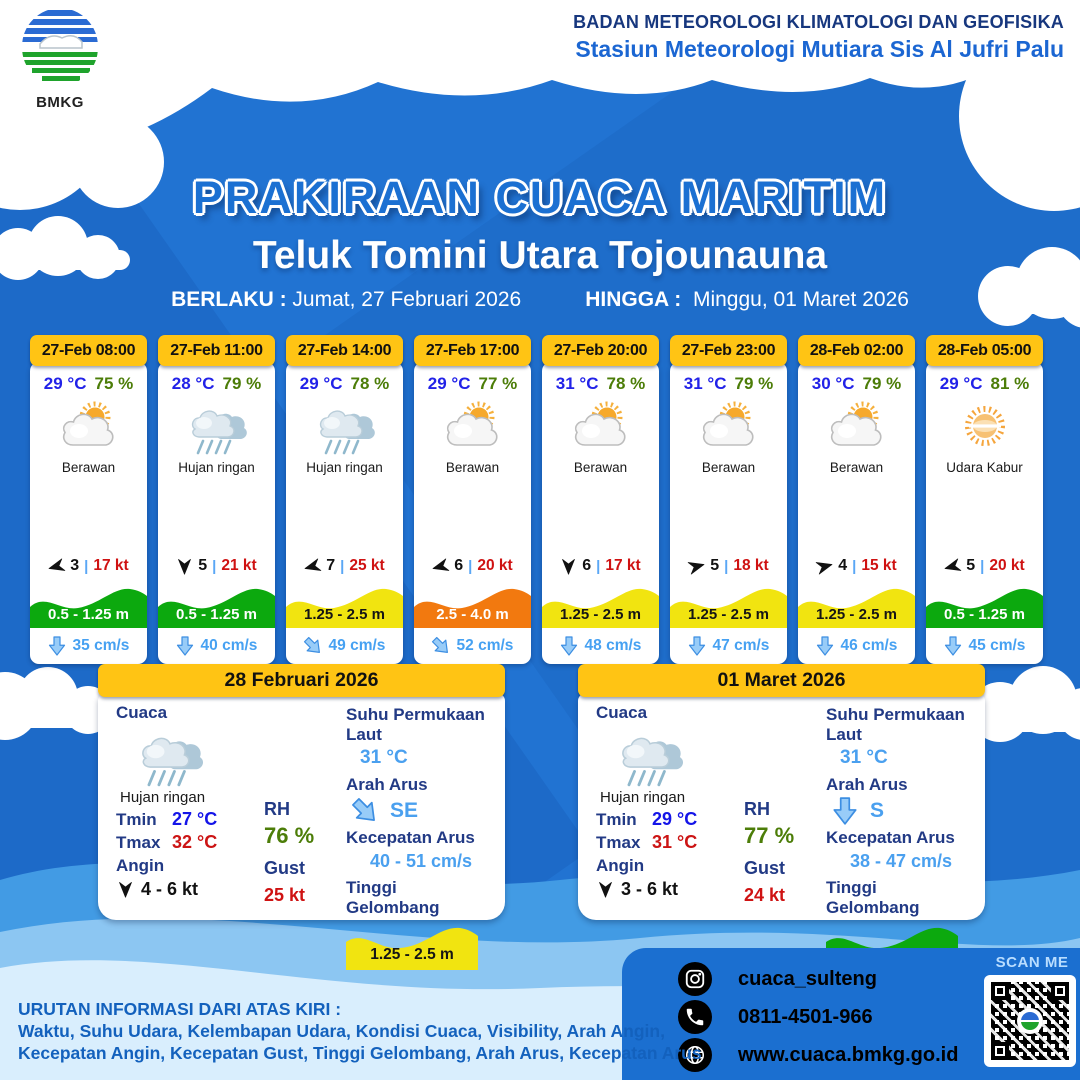  Describe the element at coordinates (705, 383) in the screenshot. I see `air-temperature: 31 °C` at that location.